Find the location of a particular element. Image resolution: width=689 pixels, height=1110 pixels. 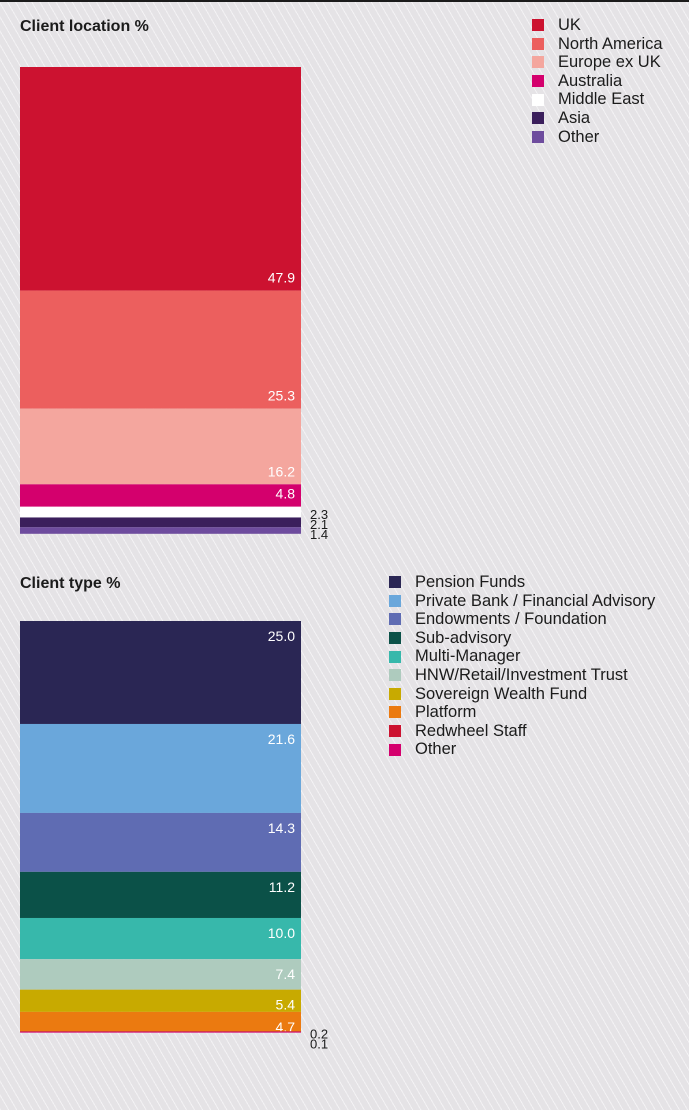

value-label-pension-funds: 25.0 is located at coordinates (281, 636).